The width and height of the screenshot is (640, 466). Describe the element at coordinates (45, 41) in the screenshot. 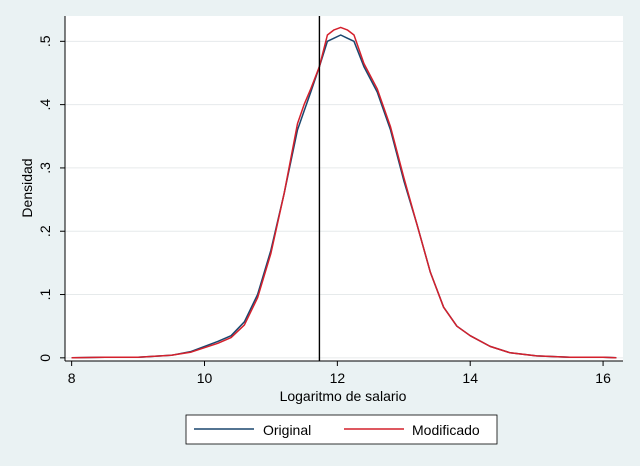

I see `y-tick-label-5: .5` at that location.